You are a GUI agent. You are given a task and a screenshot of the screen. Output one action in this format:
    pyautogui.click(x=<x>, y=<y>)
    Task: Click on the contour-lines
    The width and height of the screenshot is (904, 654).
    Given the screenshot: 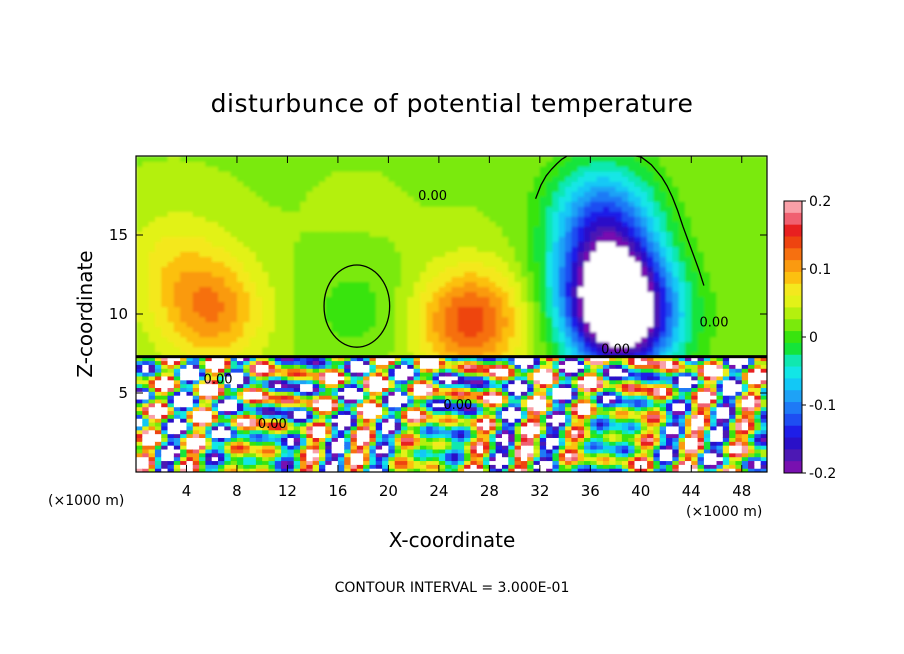 What is the action you would take?
    pyautogui.click(x=514, y=252)
    